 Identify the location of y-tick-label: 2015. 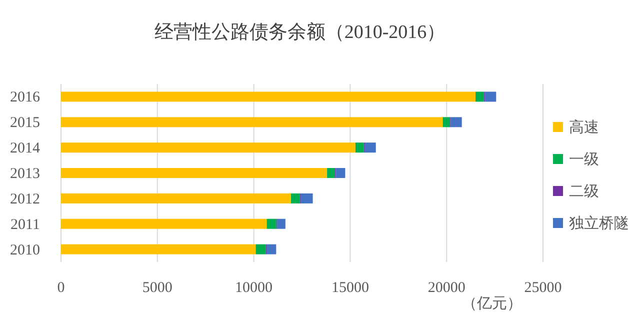
(25, 123).